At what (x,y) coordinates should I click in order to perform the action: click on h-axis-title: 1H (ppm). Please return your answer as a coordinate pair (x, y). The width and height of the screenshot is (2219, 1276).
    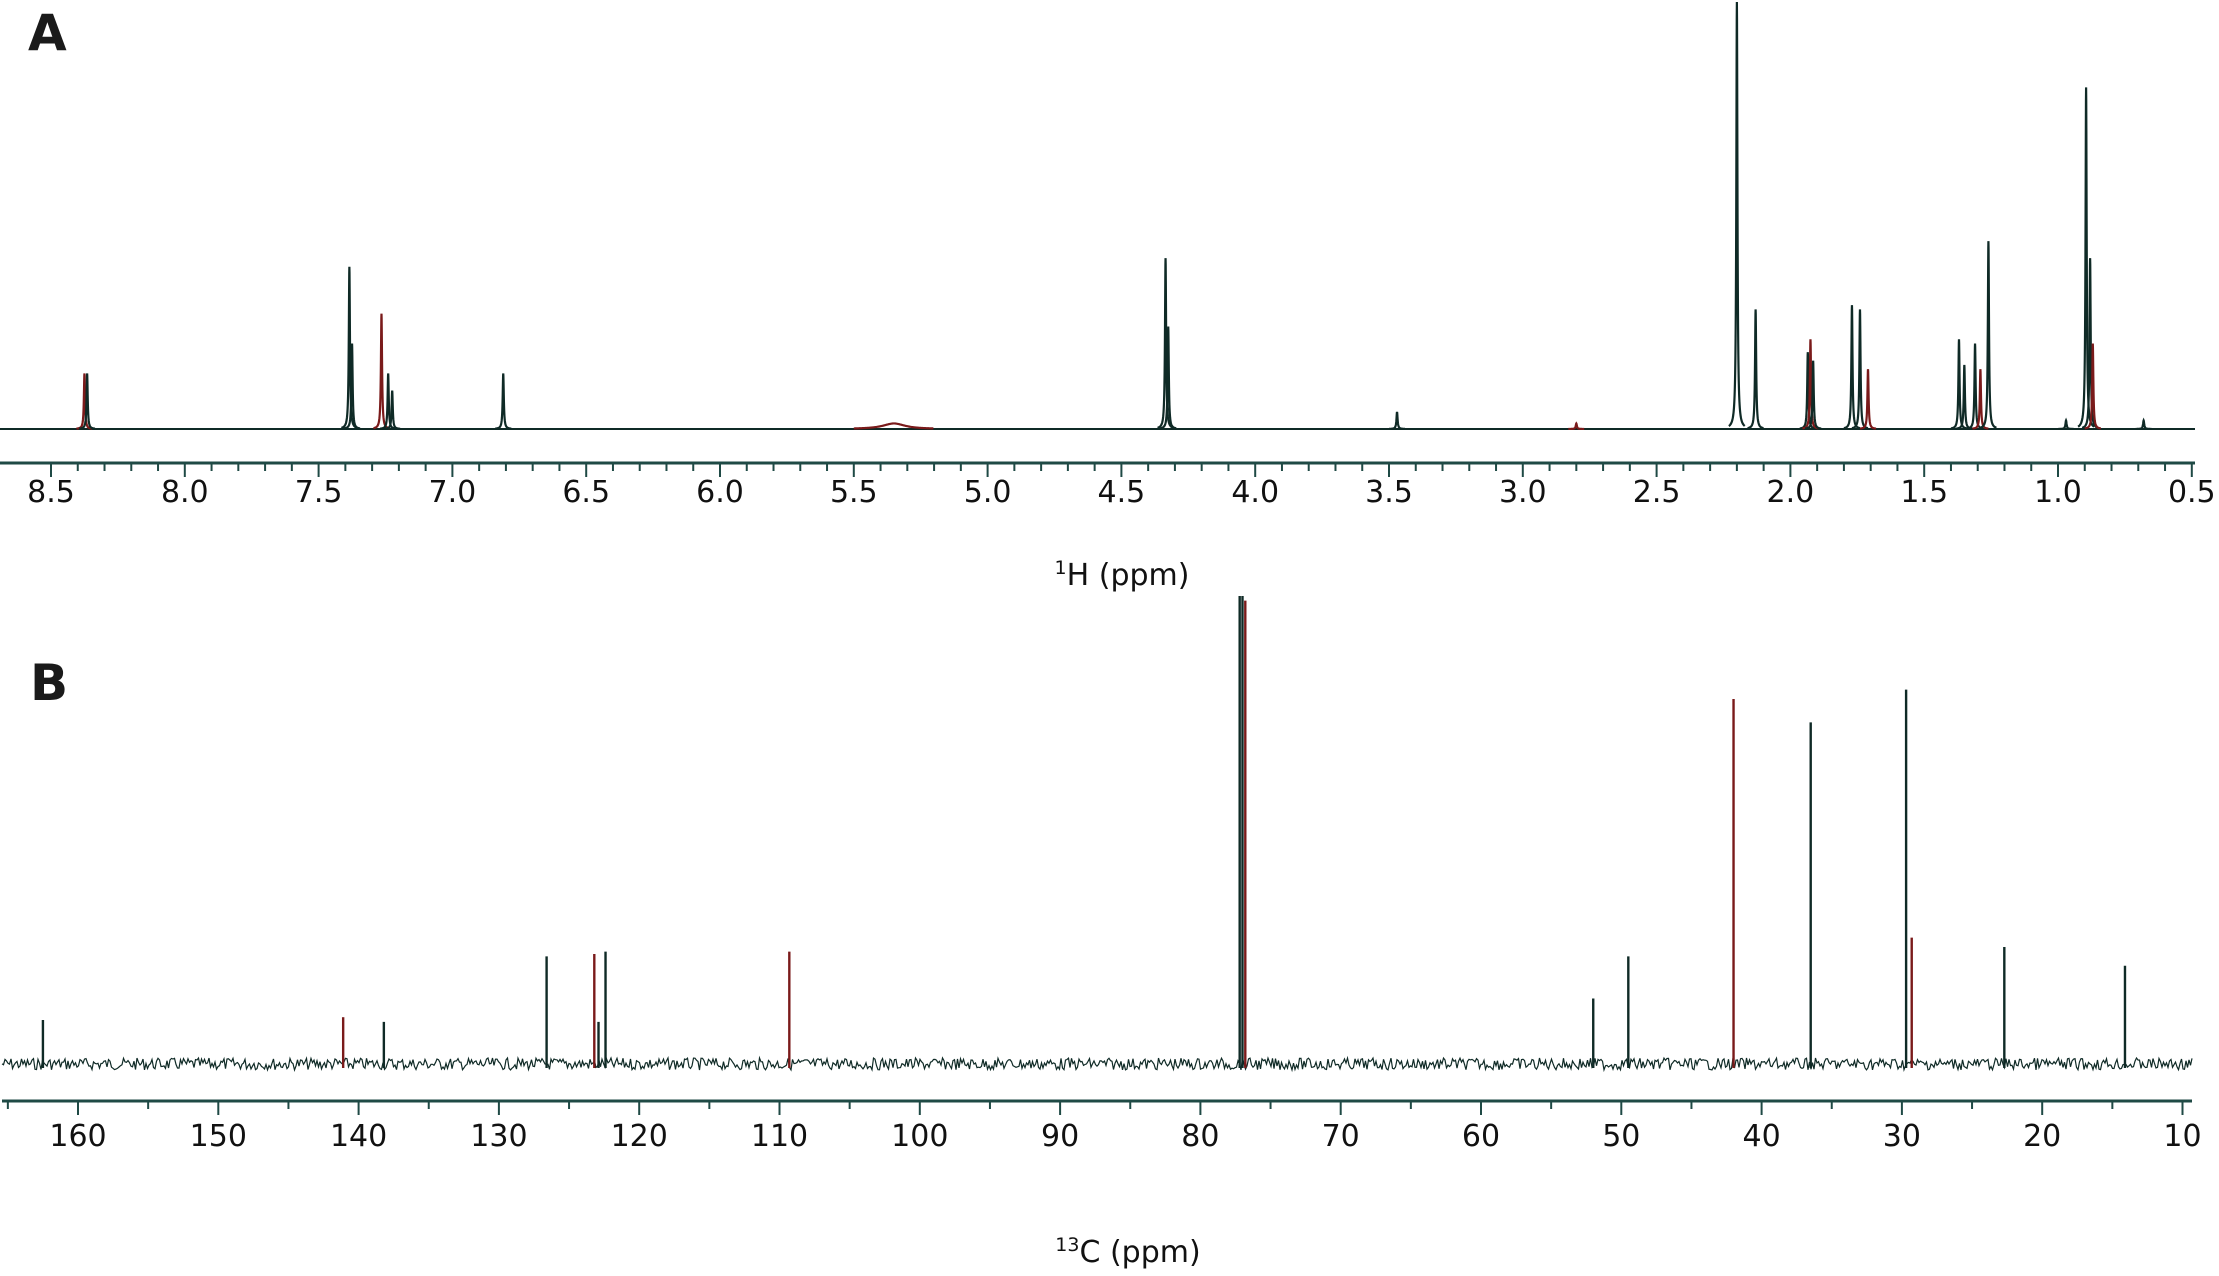
    Looking at the image, I should click on (1122, 575).